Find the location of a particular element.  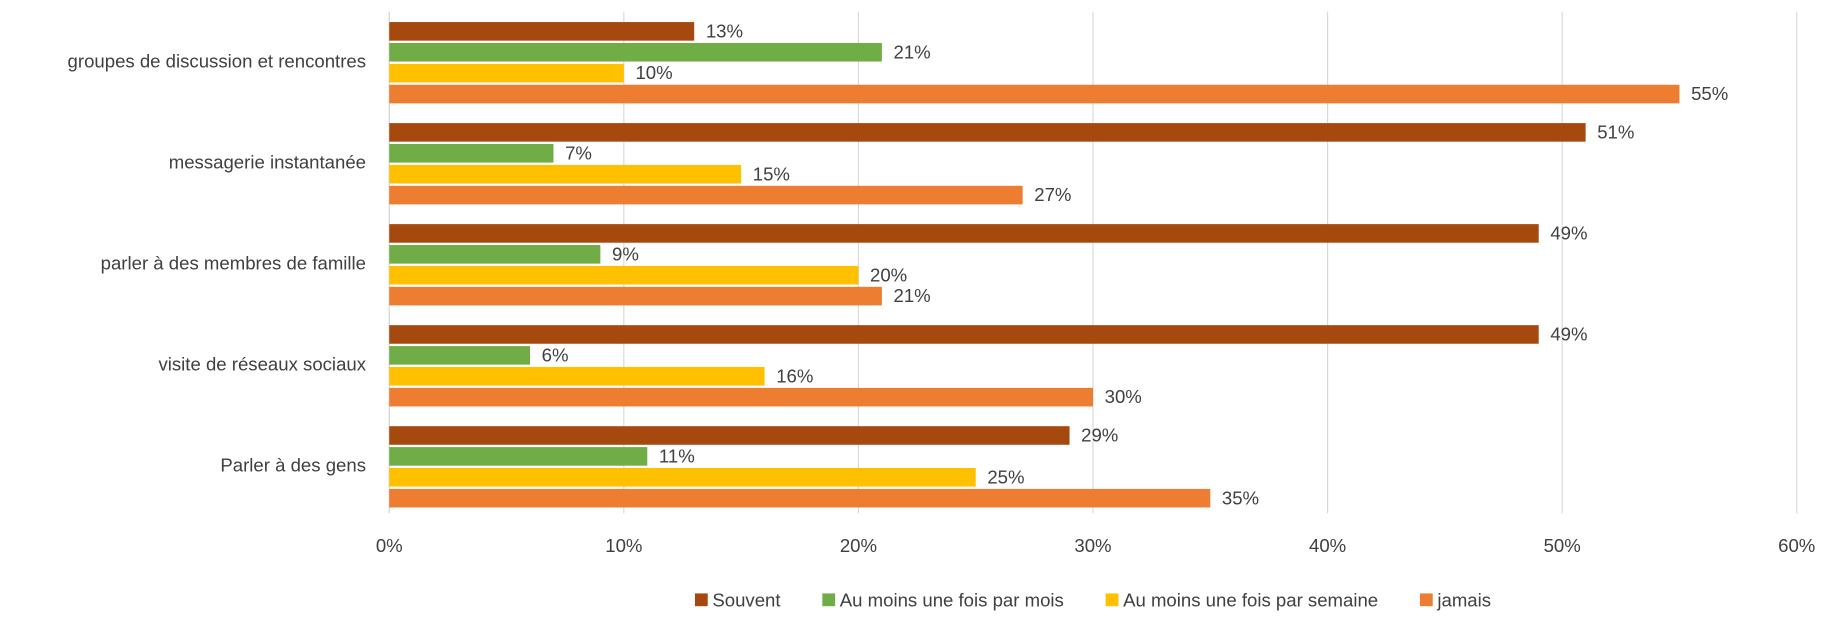

data-label: 29% is located at coordinates (1099, 435).